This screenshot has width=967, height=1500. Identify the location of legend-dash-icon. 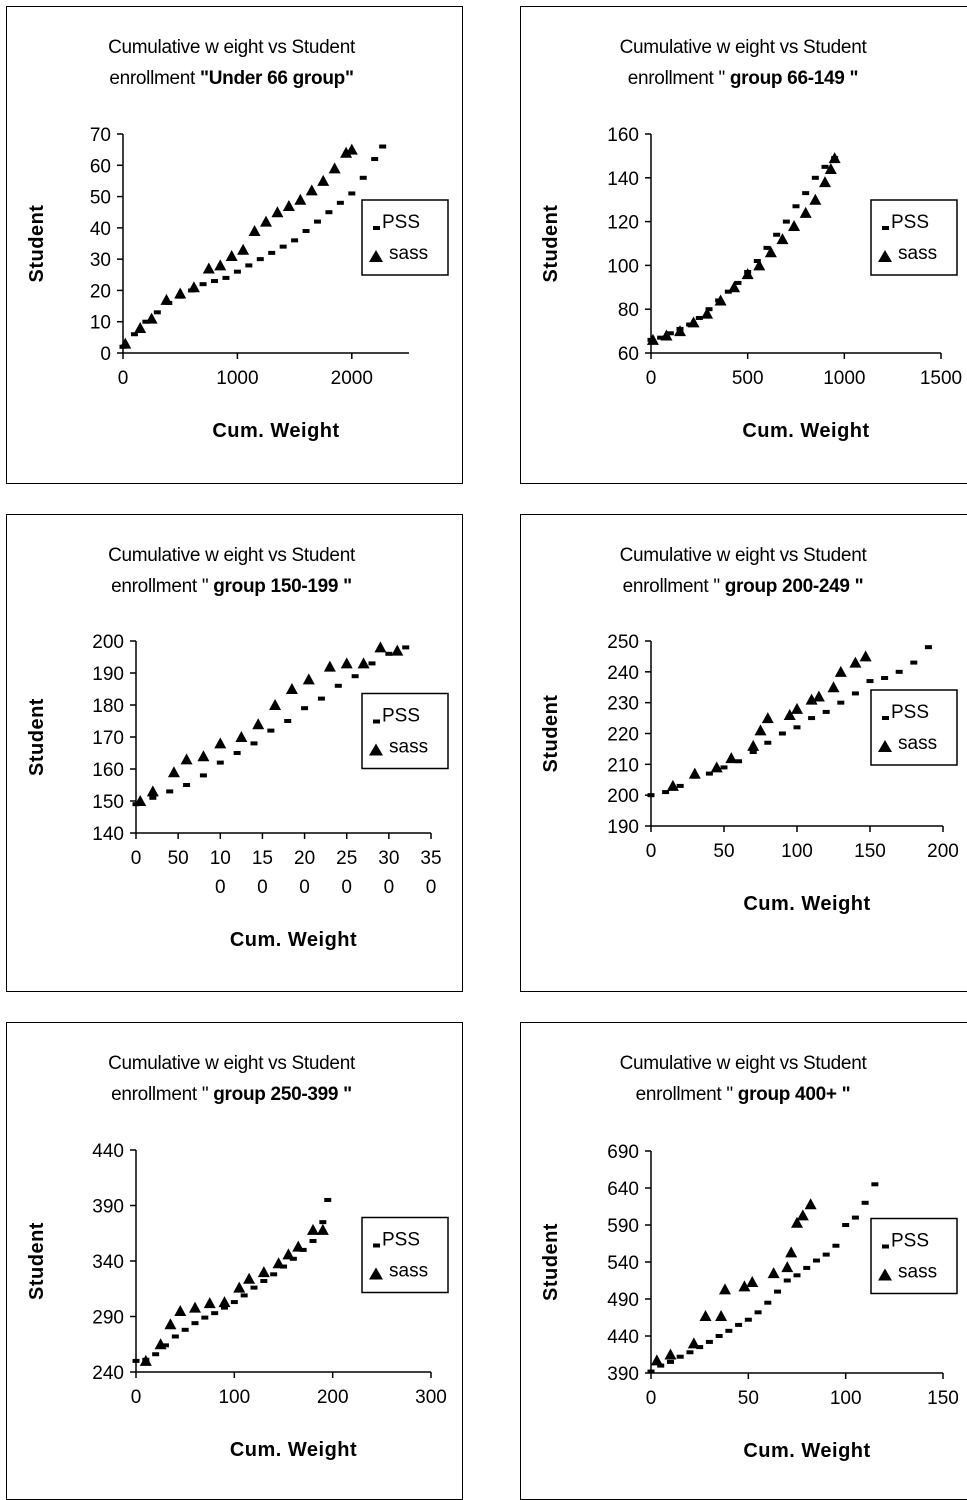
(885, 228).